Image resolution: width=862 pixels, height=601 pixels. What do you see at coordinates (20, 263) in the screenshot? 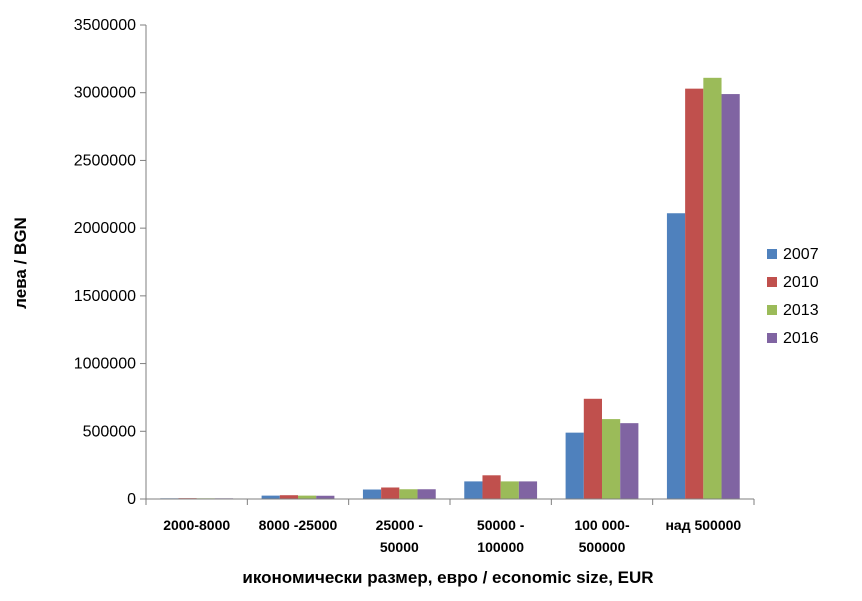
I see `y-axis-title: лева / BGN` at bounding box center [20, 263].